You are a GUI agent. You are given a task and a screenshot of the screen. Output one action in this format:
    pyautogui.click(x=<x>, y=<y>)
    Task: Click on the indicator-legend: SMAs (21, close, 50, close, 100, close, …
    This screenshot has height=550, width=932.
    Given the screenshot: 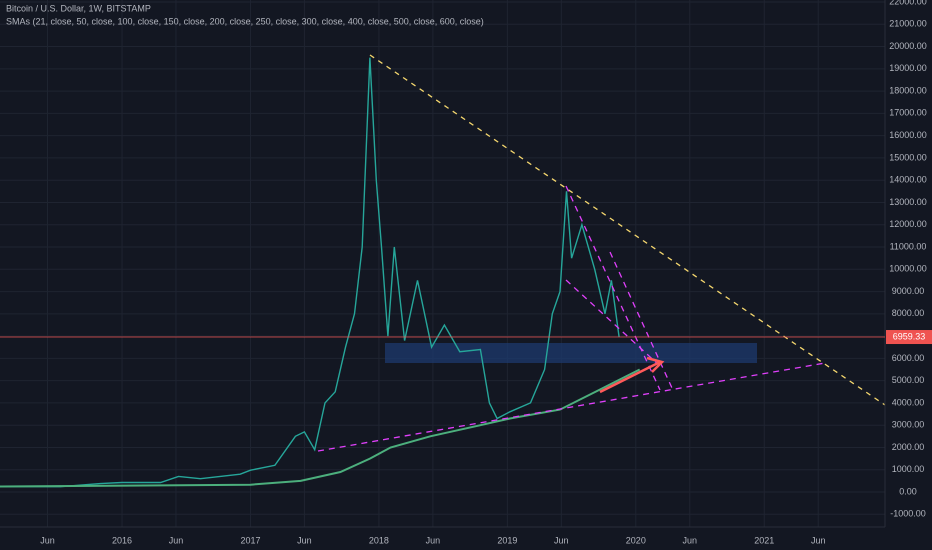 What is the action you would take?
    pyautogui.click(x=245, y=21)
    